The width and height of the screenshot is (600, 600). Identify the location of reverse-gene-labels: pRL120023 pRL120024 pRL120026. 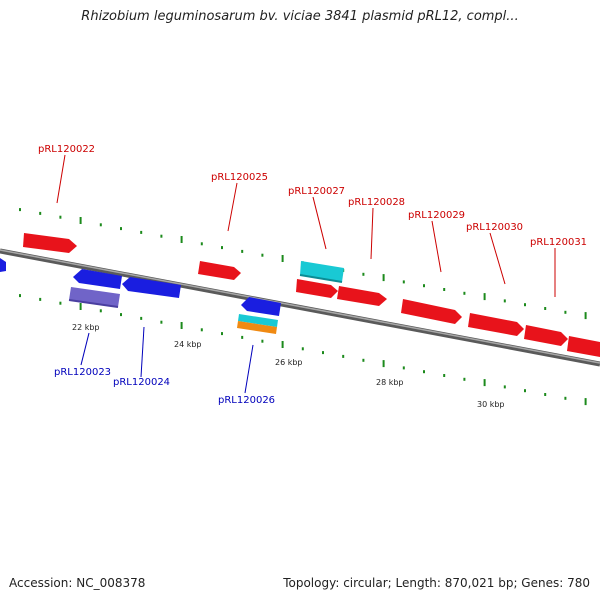
(164, 366).